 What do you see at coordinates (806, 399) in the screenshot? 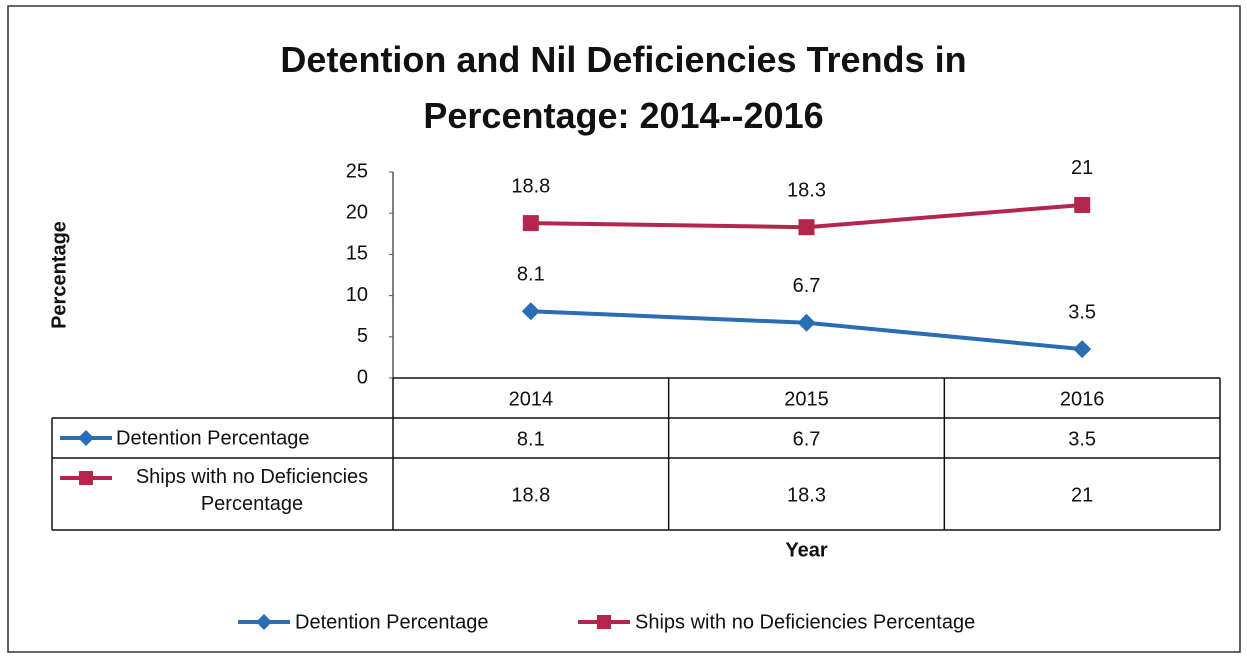
I see `x-tick-label: 2015` at bounding box center [806, 399].